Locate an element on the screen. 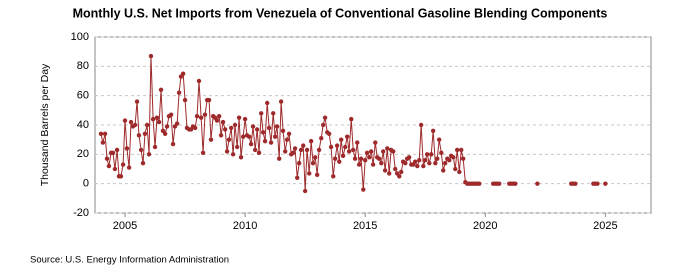 The width and height of the screenshot is (675, 280). x-tick-label: 2010 is located at coordinates (245, 226).